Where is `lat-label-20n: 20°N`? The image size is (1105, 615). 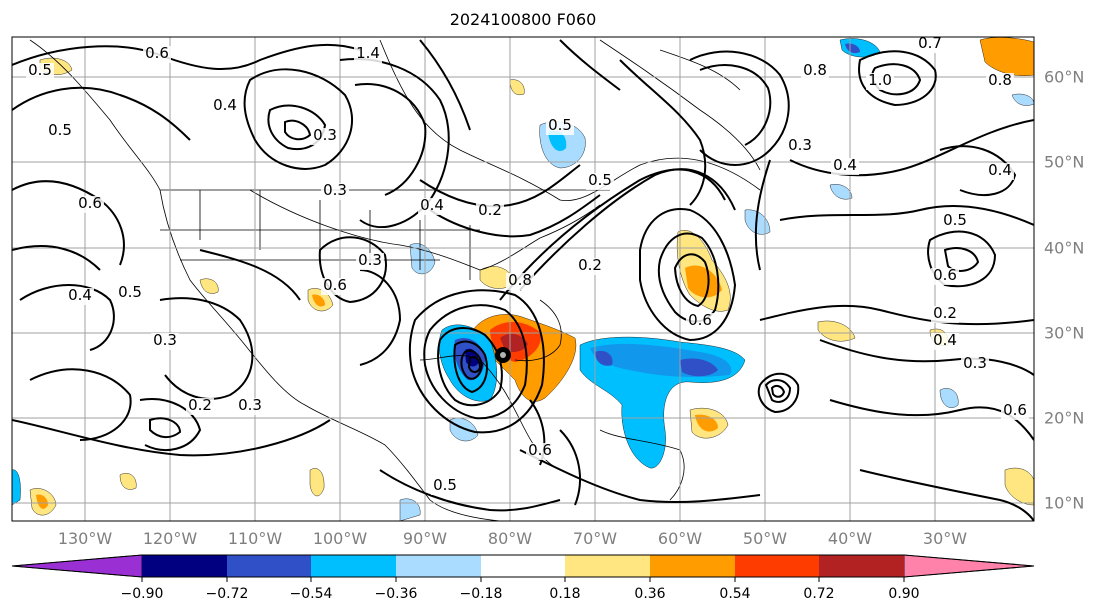 lat-label-20n: 20°N is located at coordinates (1064, 418).